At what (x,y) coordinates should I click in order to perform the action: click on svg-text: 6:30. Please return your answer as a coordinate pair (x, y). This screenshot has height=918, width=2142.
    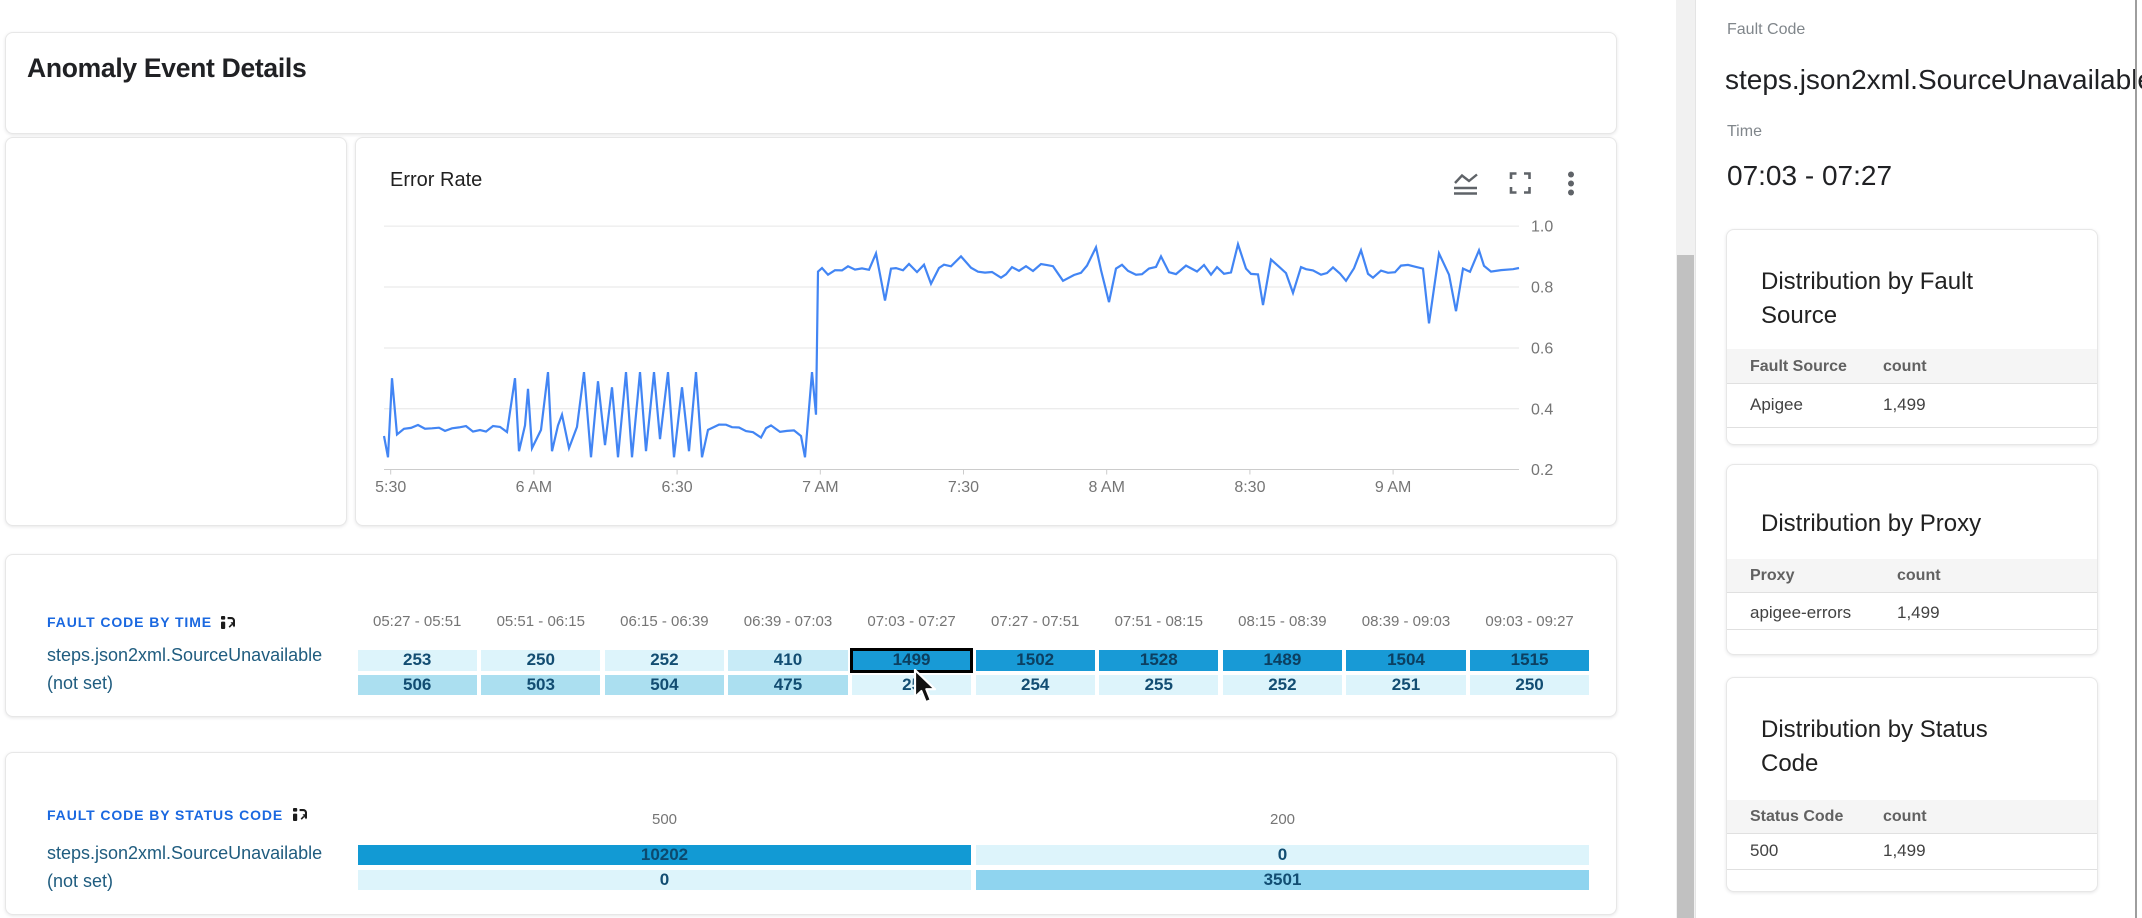
    Looking at the image, I should click on (677, 487).